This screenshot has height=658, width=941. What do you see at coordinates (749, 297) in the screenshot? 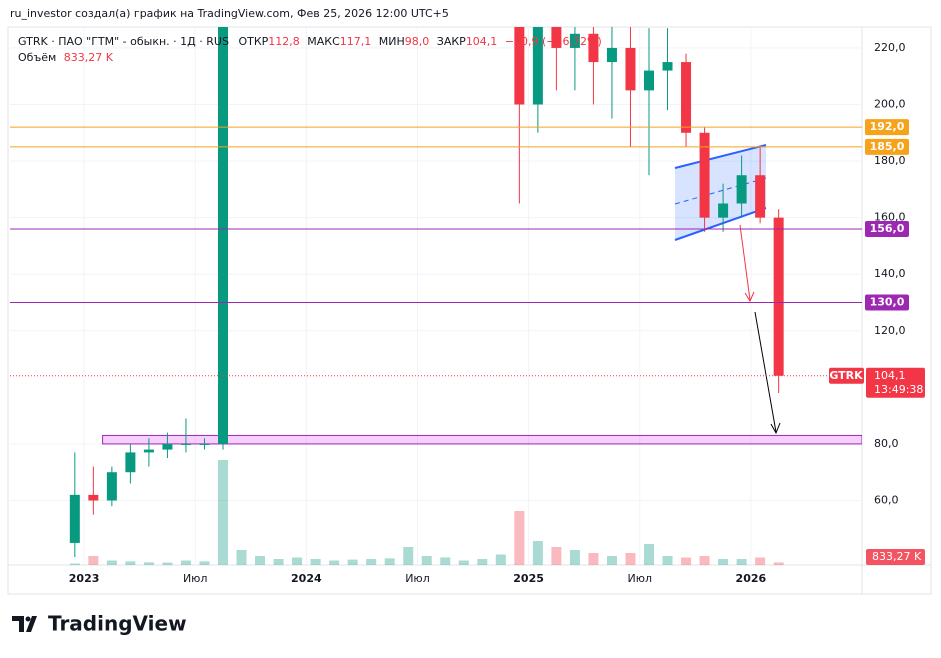
I see `arrow-red-head` at bounding box center [749, 297].